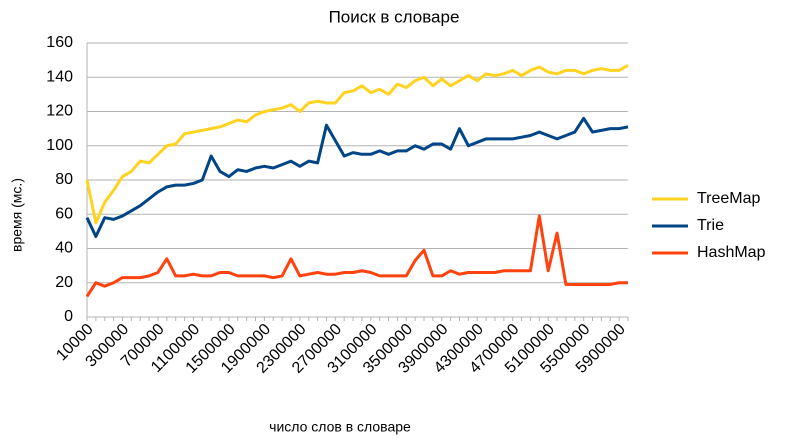  I want to click on x-axis-label: число слов в словаре, so click(340, 427).